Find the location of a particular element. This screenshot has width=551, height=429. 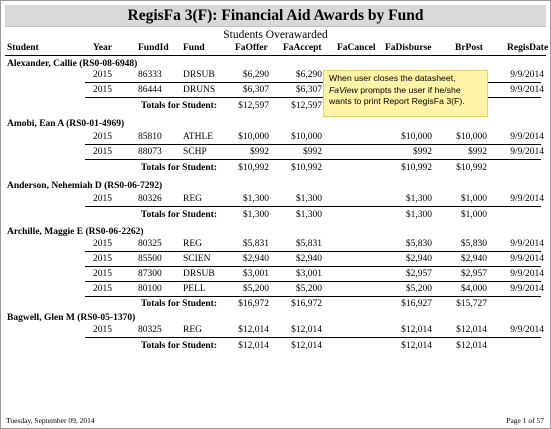

fundid-cell: 86444 is located at coordinates (150, 90).